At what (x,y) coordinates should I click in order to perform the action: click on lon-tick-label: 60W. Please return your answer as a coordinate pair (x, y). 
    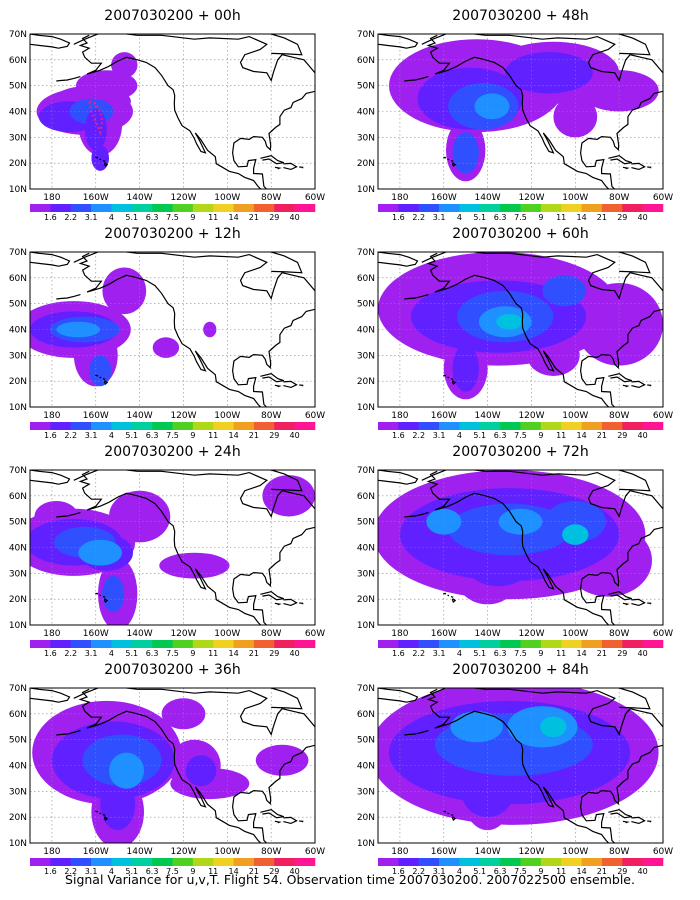
    Looking at the image, I should click on (663, 416).